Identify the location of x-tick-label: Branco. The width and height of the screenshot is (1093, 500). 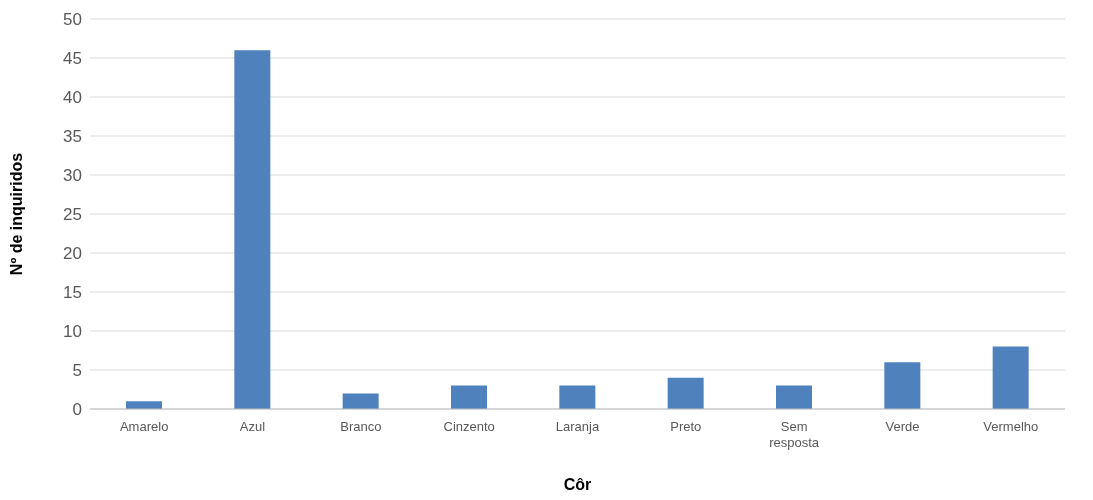
(361, 426).